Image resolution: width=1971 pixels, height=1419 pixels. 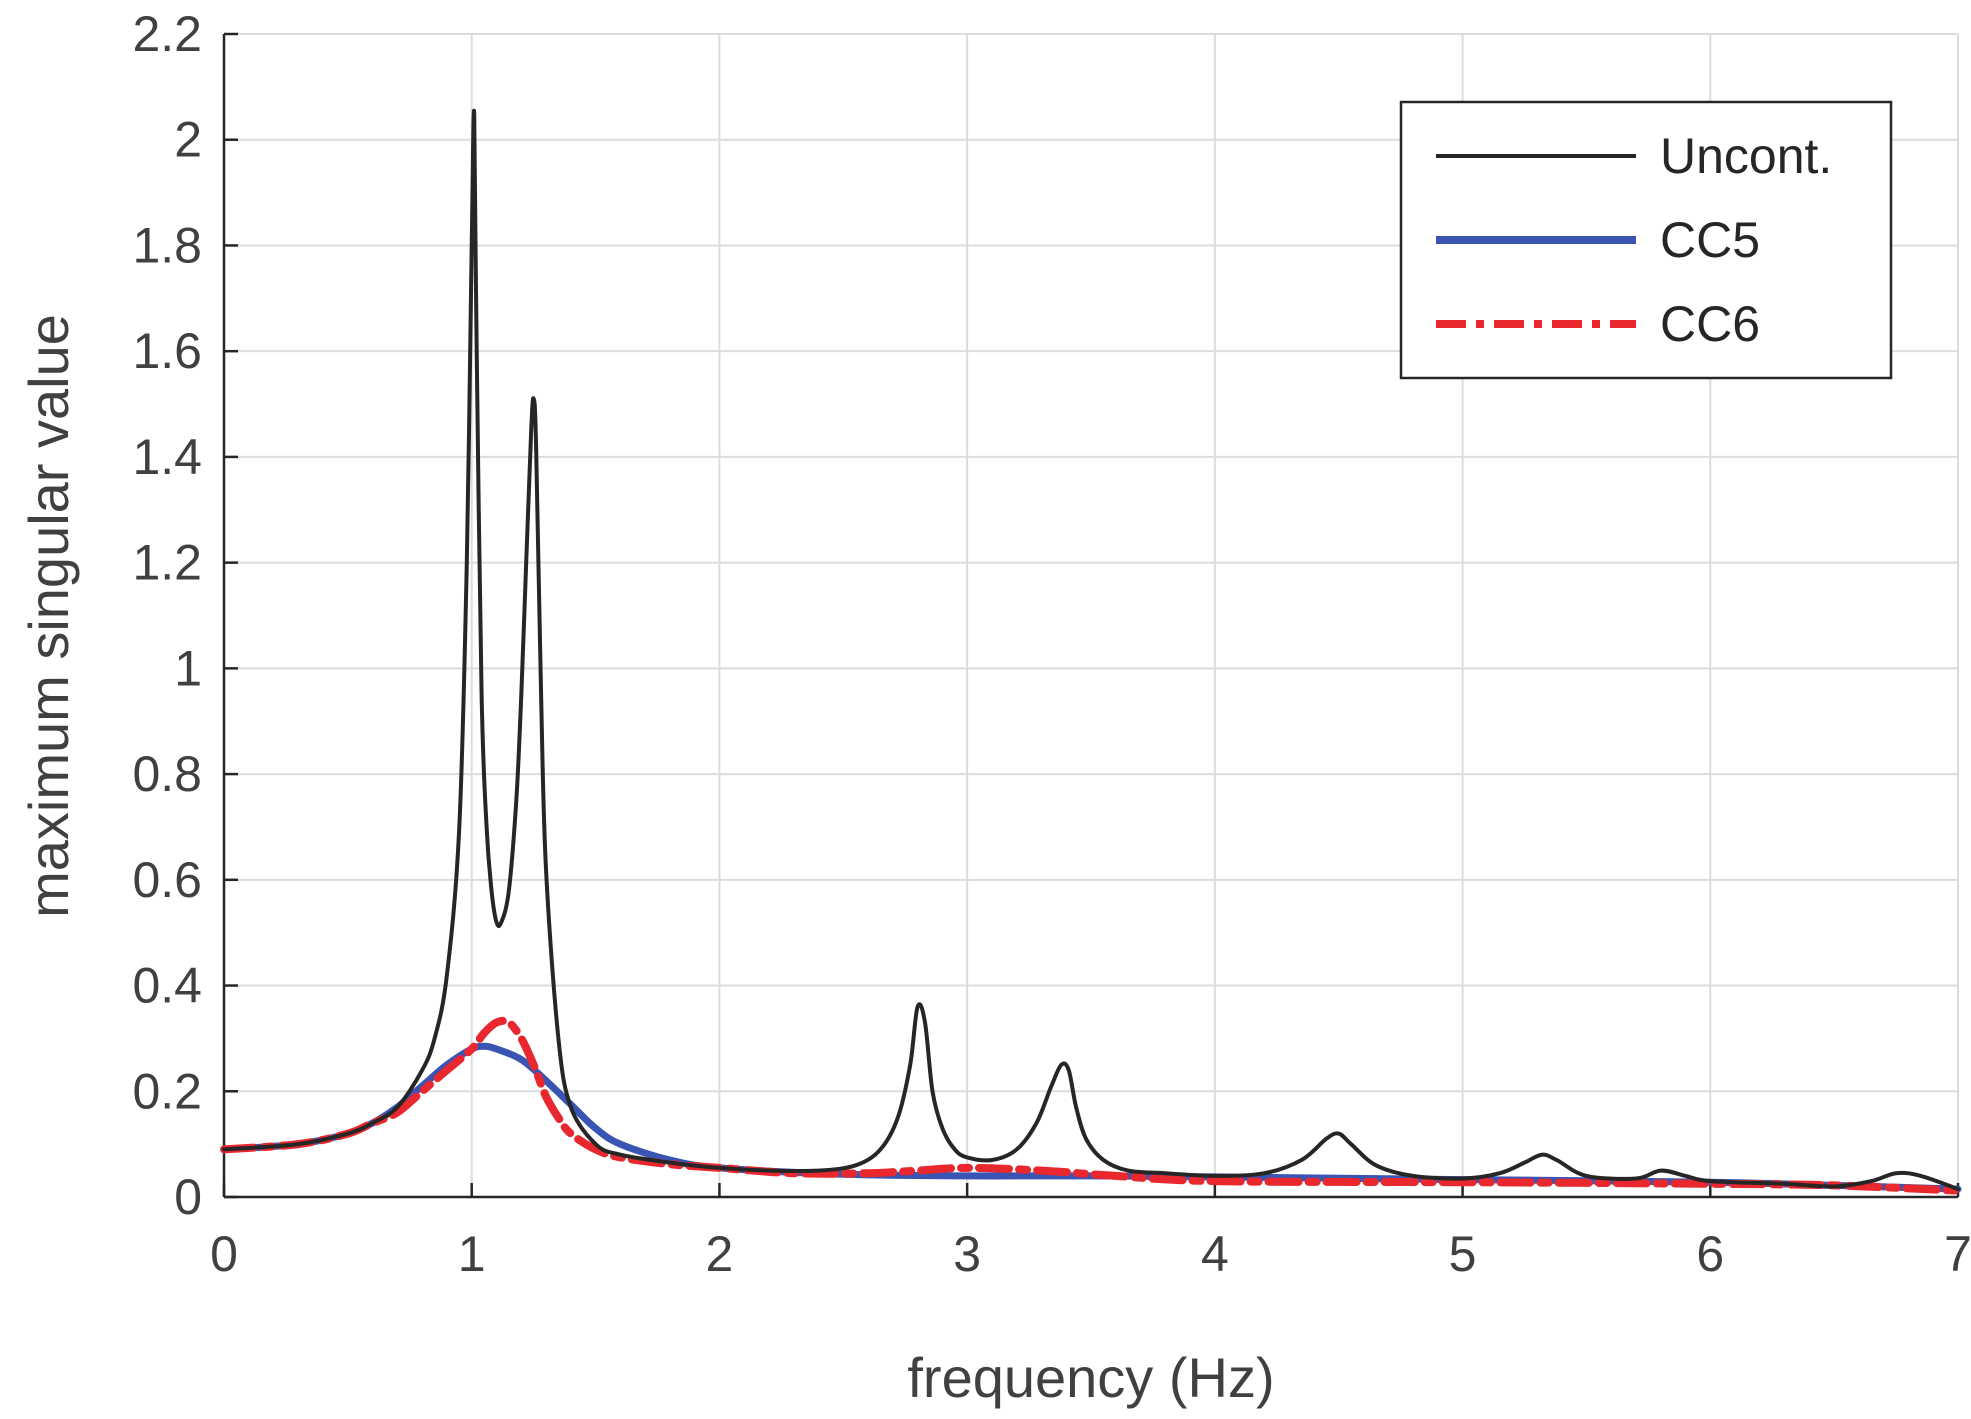 What do you see at coordinates (167, 245) in the screenshot?
I see `y-tick-label: 1.8` at bounding box center [167, 245].